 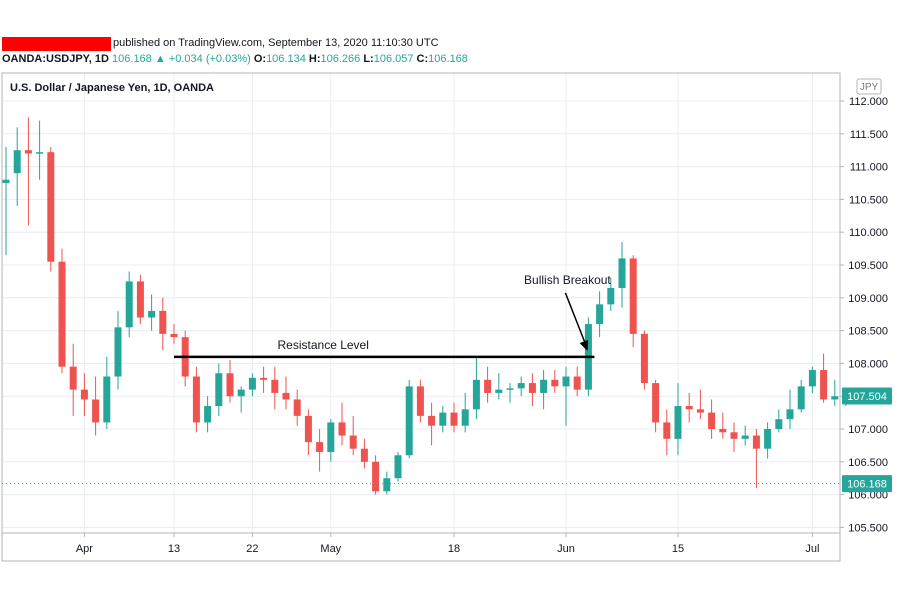 I want to click on high-value: 106.266, so click(x=340, y=59).